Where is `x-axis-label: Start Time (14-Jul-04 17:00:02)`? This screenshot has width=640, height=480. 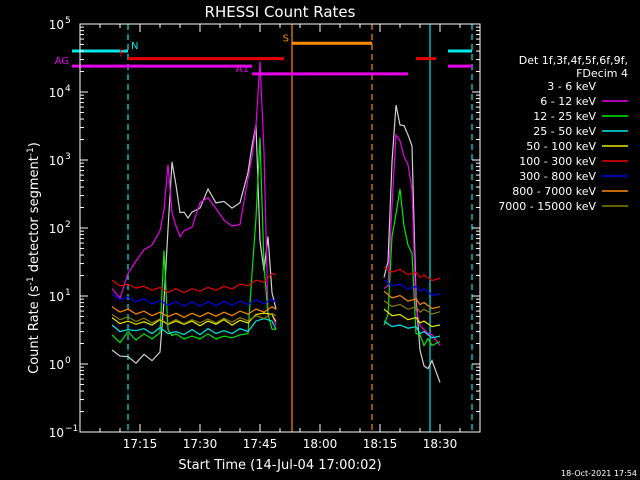 x-axis-label: Start Time (14-Jul-04 17:00:02) is located at coordinates (279, 465).